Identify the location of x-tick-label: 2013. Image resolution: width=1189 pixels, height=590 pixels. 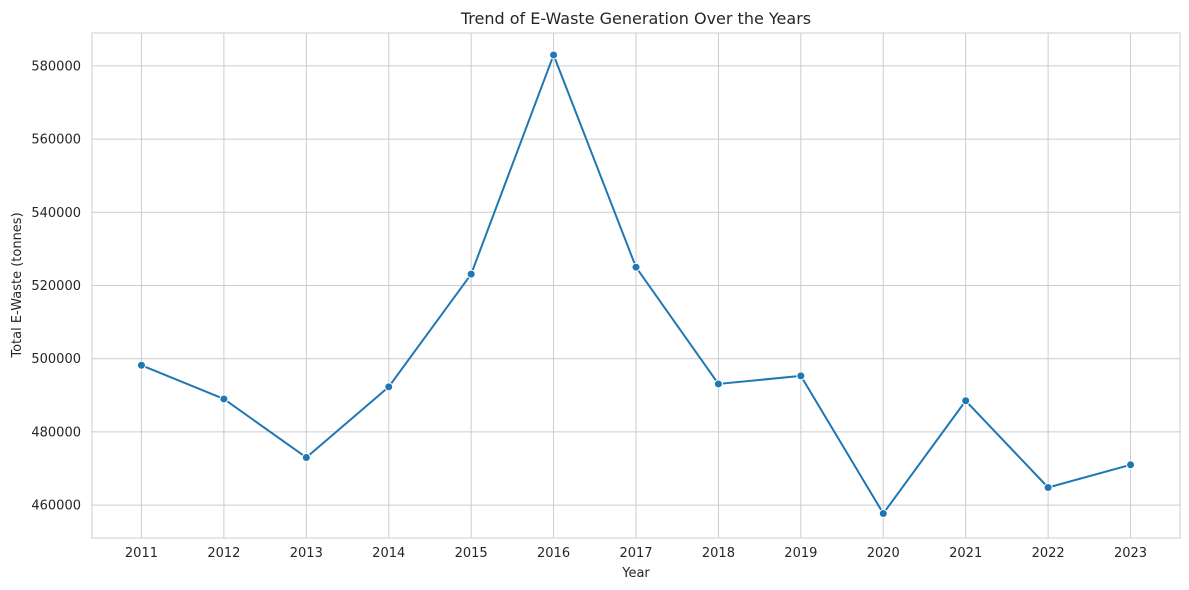
(306, 553).